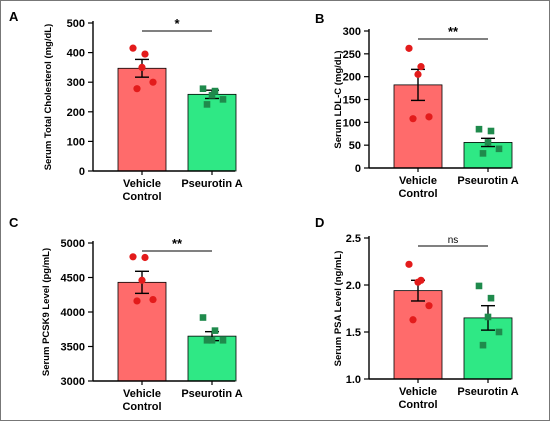  What do you see at coordinates (73, 279) in the screenshot?
I see `y-tick-label: 4500` at bounding box center [73, 279].